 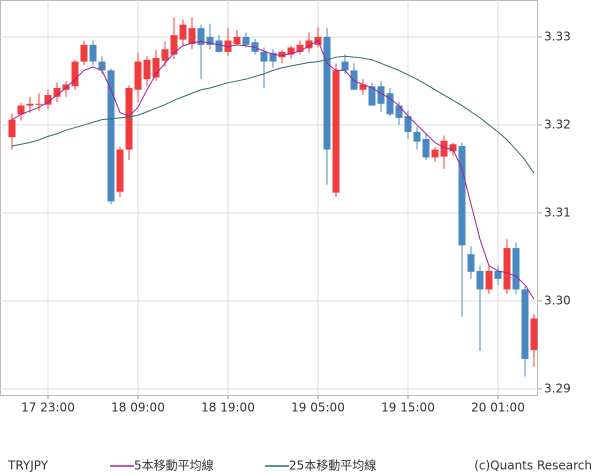 I want to click on x-tick-label: 19 05:00, so click(x=318, y=408).